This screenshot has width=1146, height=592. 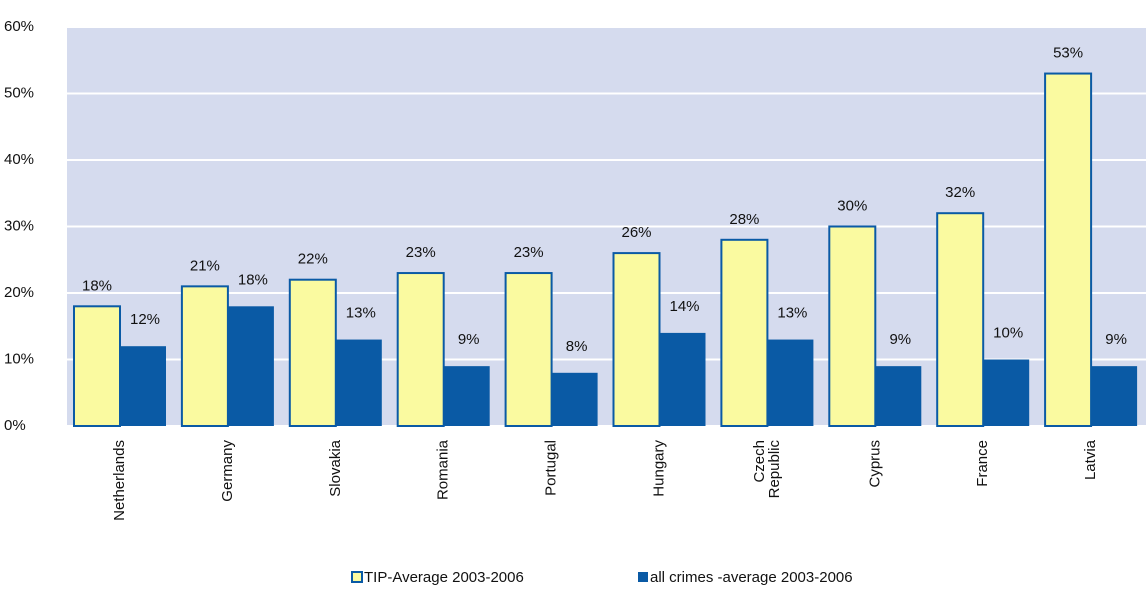 I want to click on x-tick-label-line: Czech, so click(x=759, y=461).